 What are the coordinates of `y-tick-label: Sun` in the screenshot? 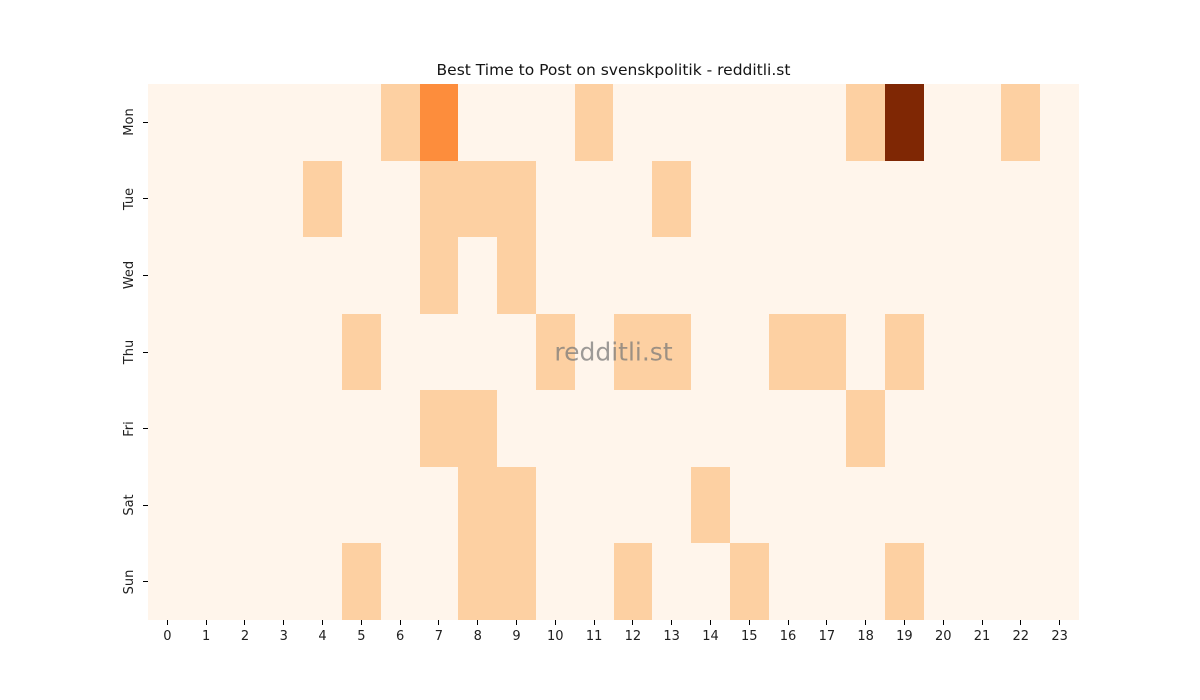 It's located at (129, 582).